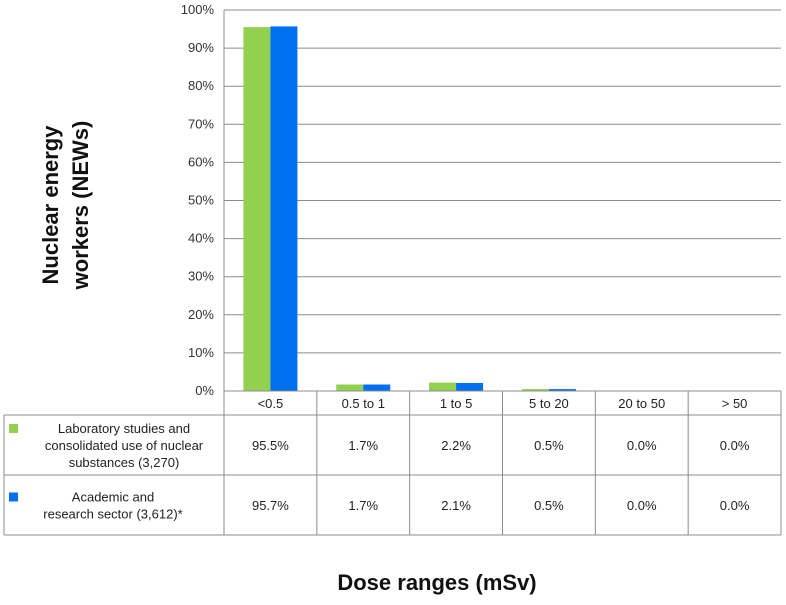 The image size is (786, 605). I want to click on x-axis-label: Dose ranges (mSv), so click(436, 582).